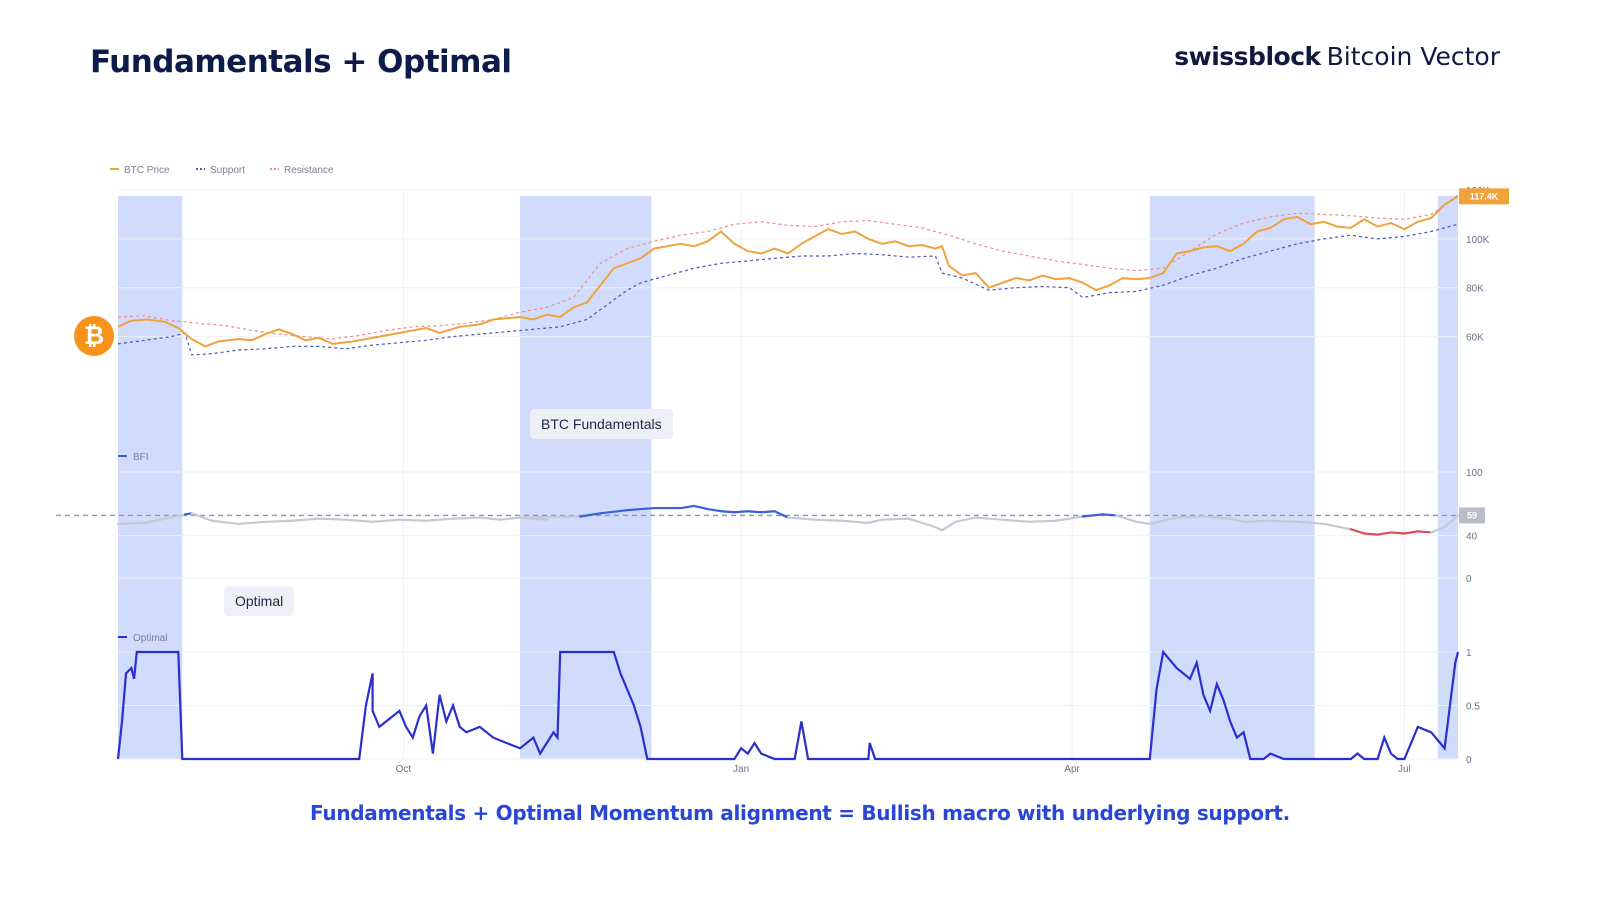 This screenshot has height=900, width=1600. Describe the element at coordinates (141, 457) in the screenshot. I see `bfi-legend-label: BFI` at that location.